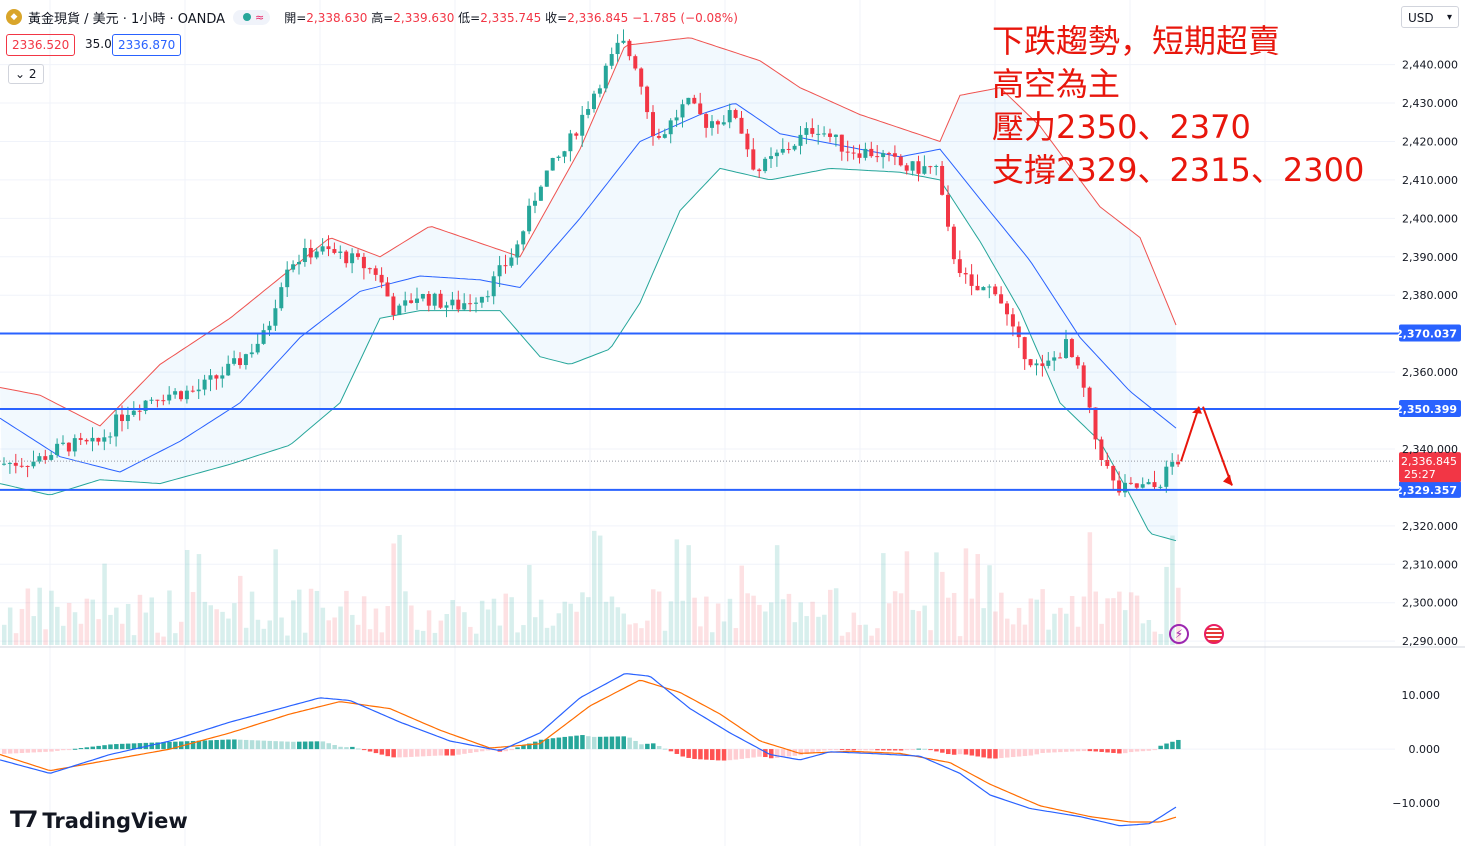 Image resolution: width=1465 pixels, height=846 pixels. I want to click on lightning-icon: ⚡, so click(1179, 634).